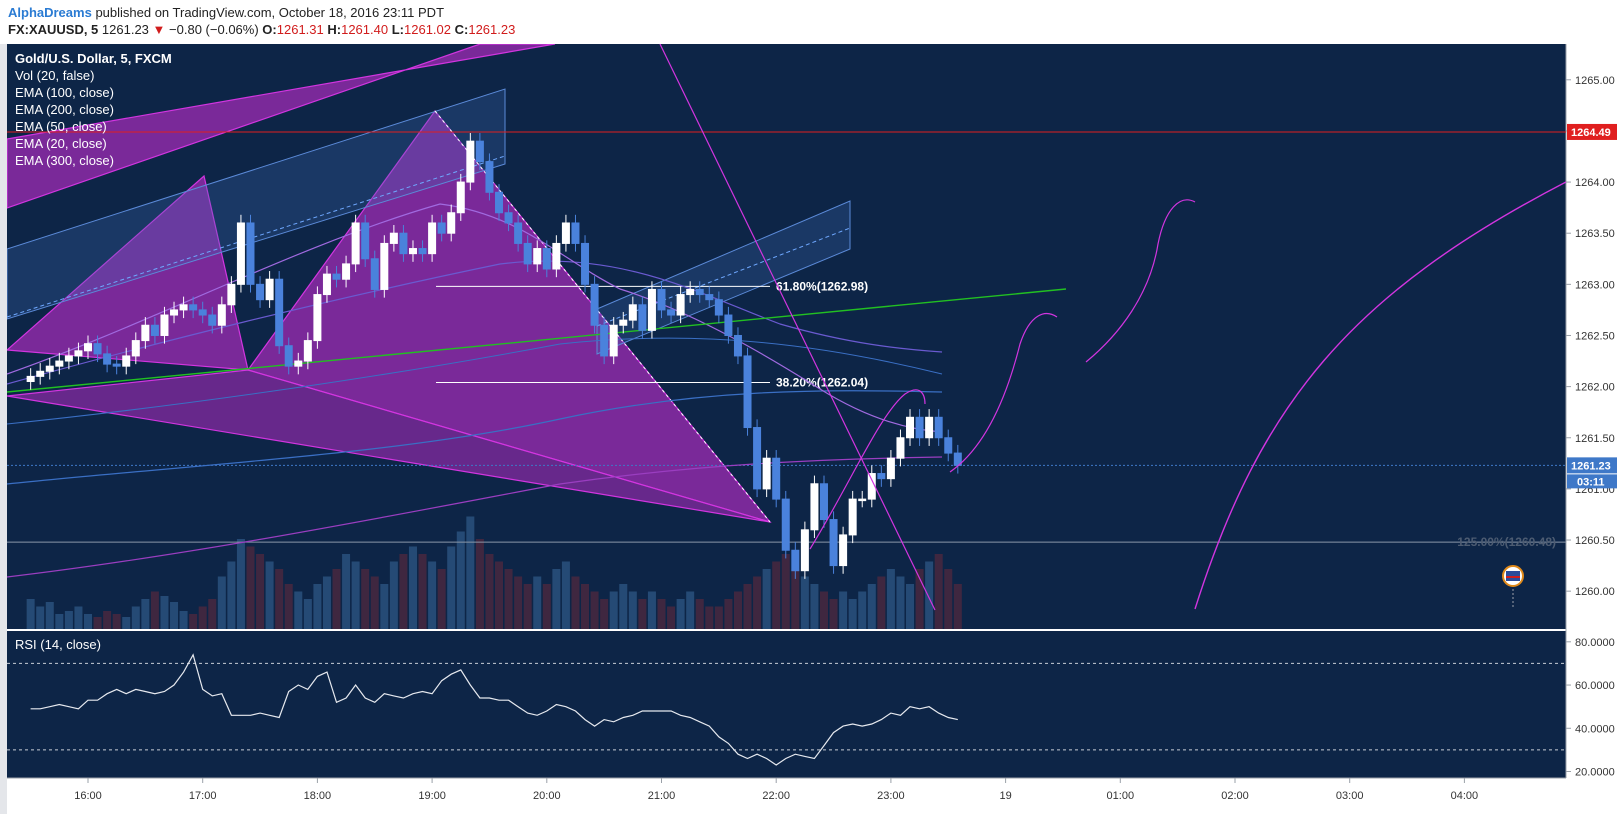  What do you see at coordinates (397, 29) in the screenshot?
I see `low-label: L:` at bounding box center [397, 29].